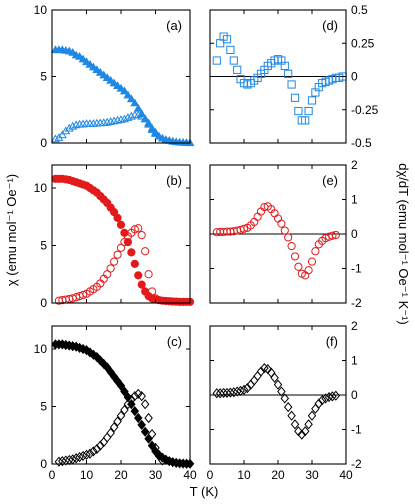 Image resolution: width=415 pixels, height=504 pixels. I want to click on x-axis-label: T (K), so click(204, 491).